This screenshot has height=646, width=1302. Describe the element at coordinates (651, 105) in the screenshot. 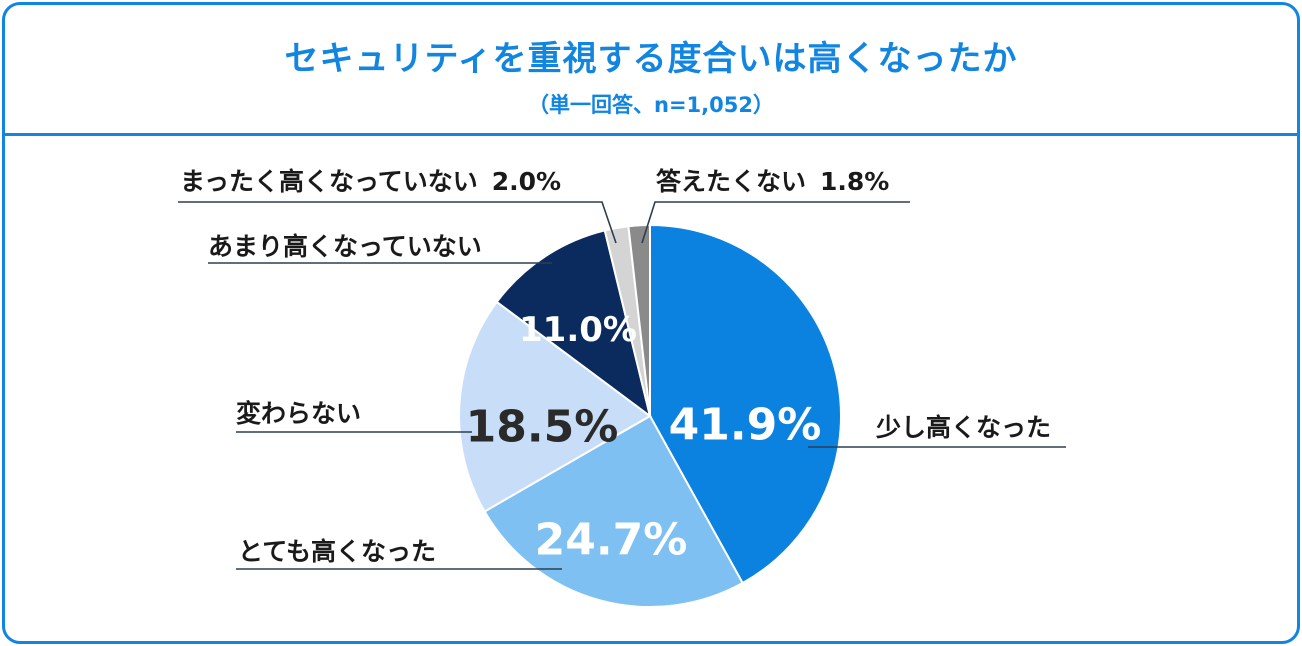

I see `chart-subtitle: （単一回答、n=1,052）` at that location.